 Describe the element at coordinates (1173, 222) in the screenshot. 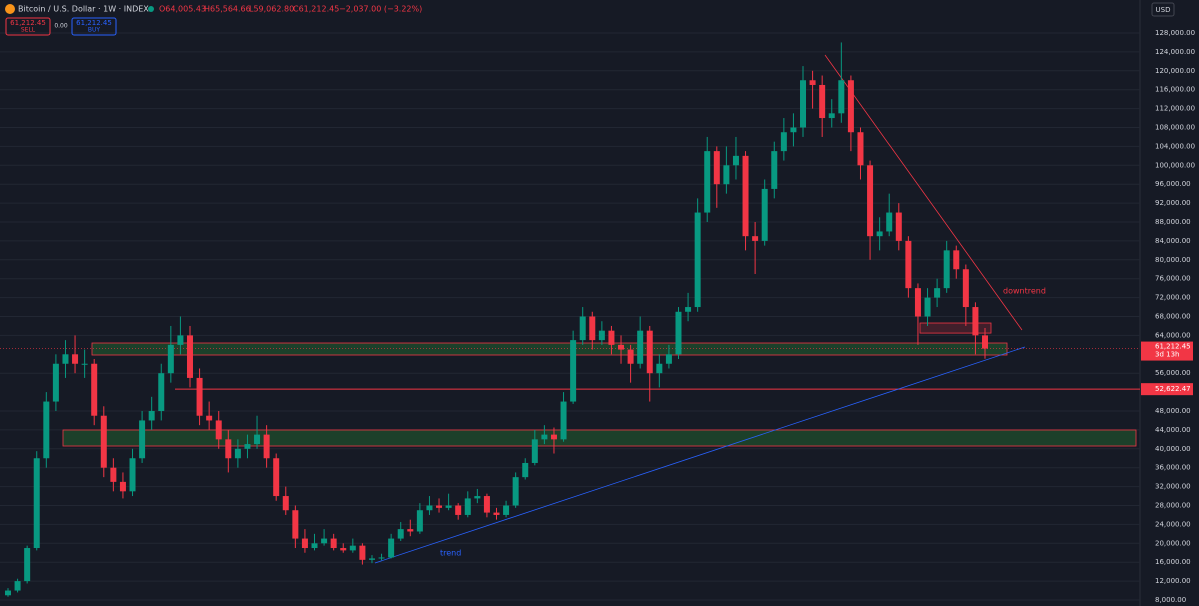

I see `y-tick-label: 88,000.00` at that location.